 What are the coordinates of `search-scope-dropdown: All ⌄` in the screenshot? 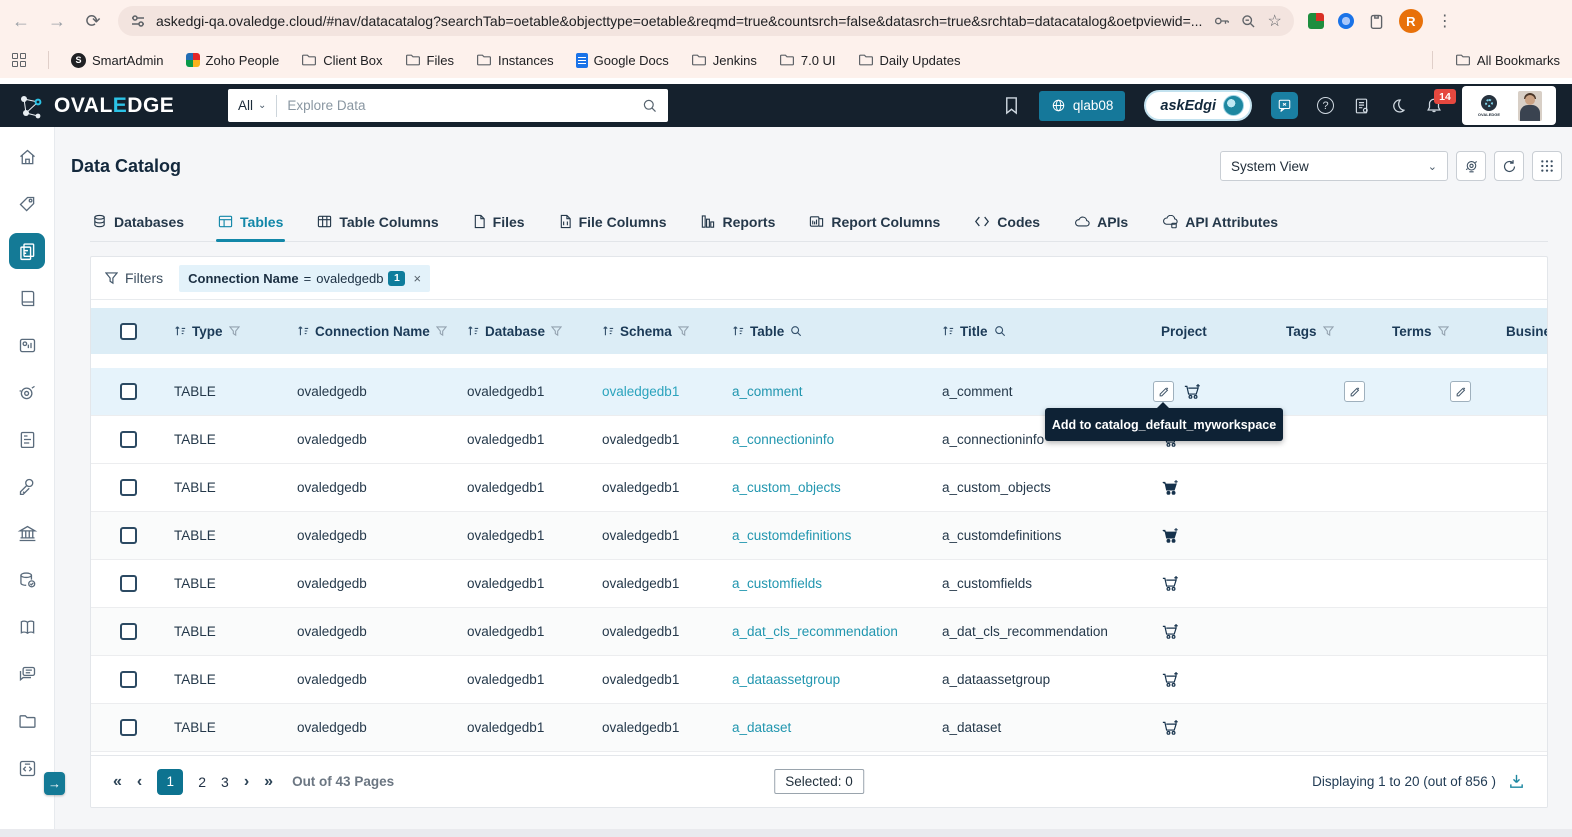 It's located at (252, 105).